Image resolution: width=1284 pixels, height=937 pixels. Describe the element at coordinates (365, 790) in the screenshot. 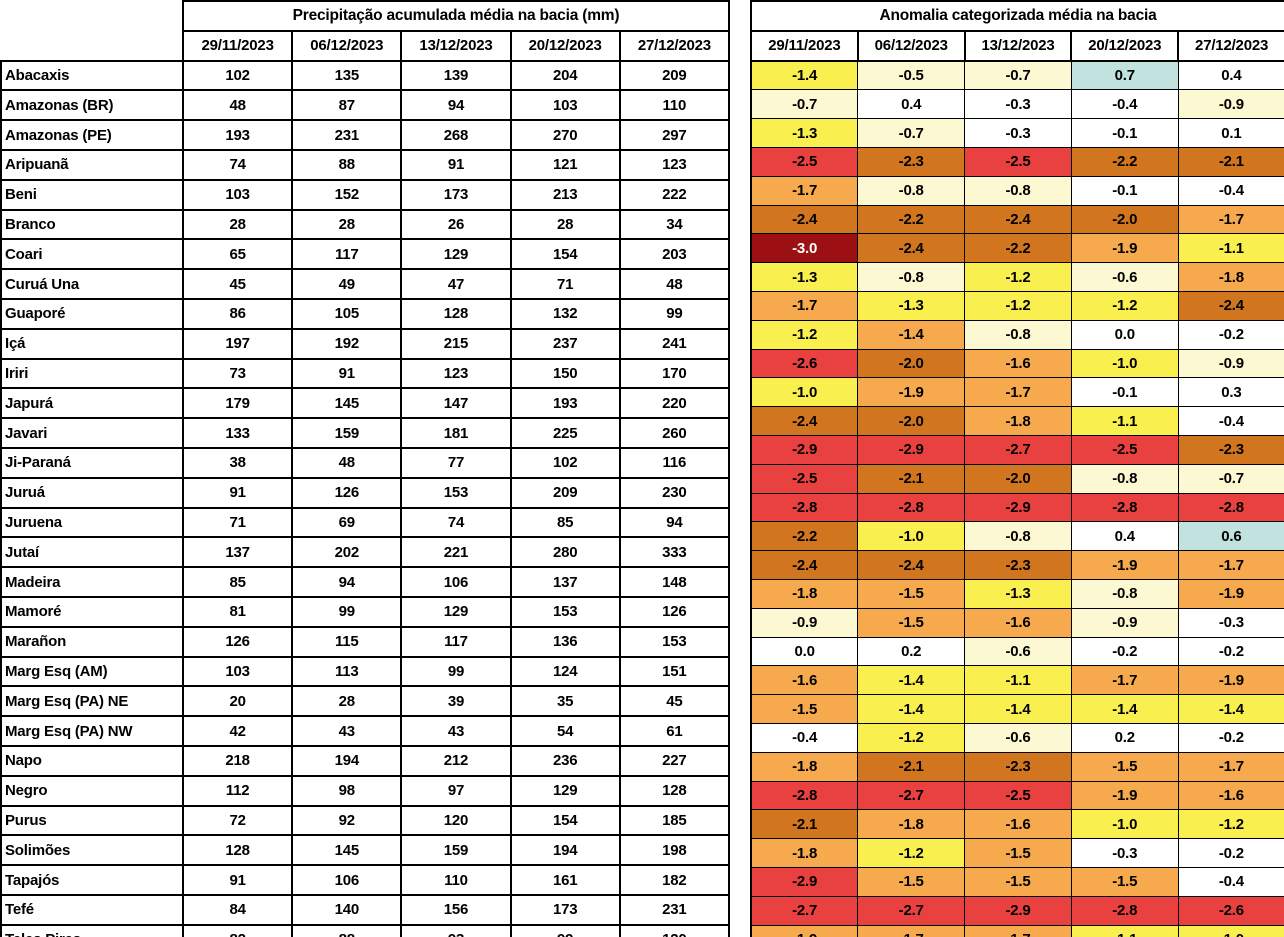

I see `precip-row: Negro 112 98 97 129 128` at that location.